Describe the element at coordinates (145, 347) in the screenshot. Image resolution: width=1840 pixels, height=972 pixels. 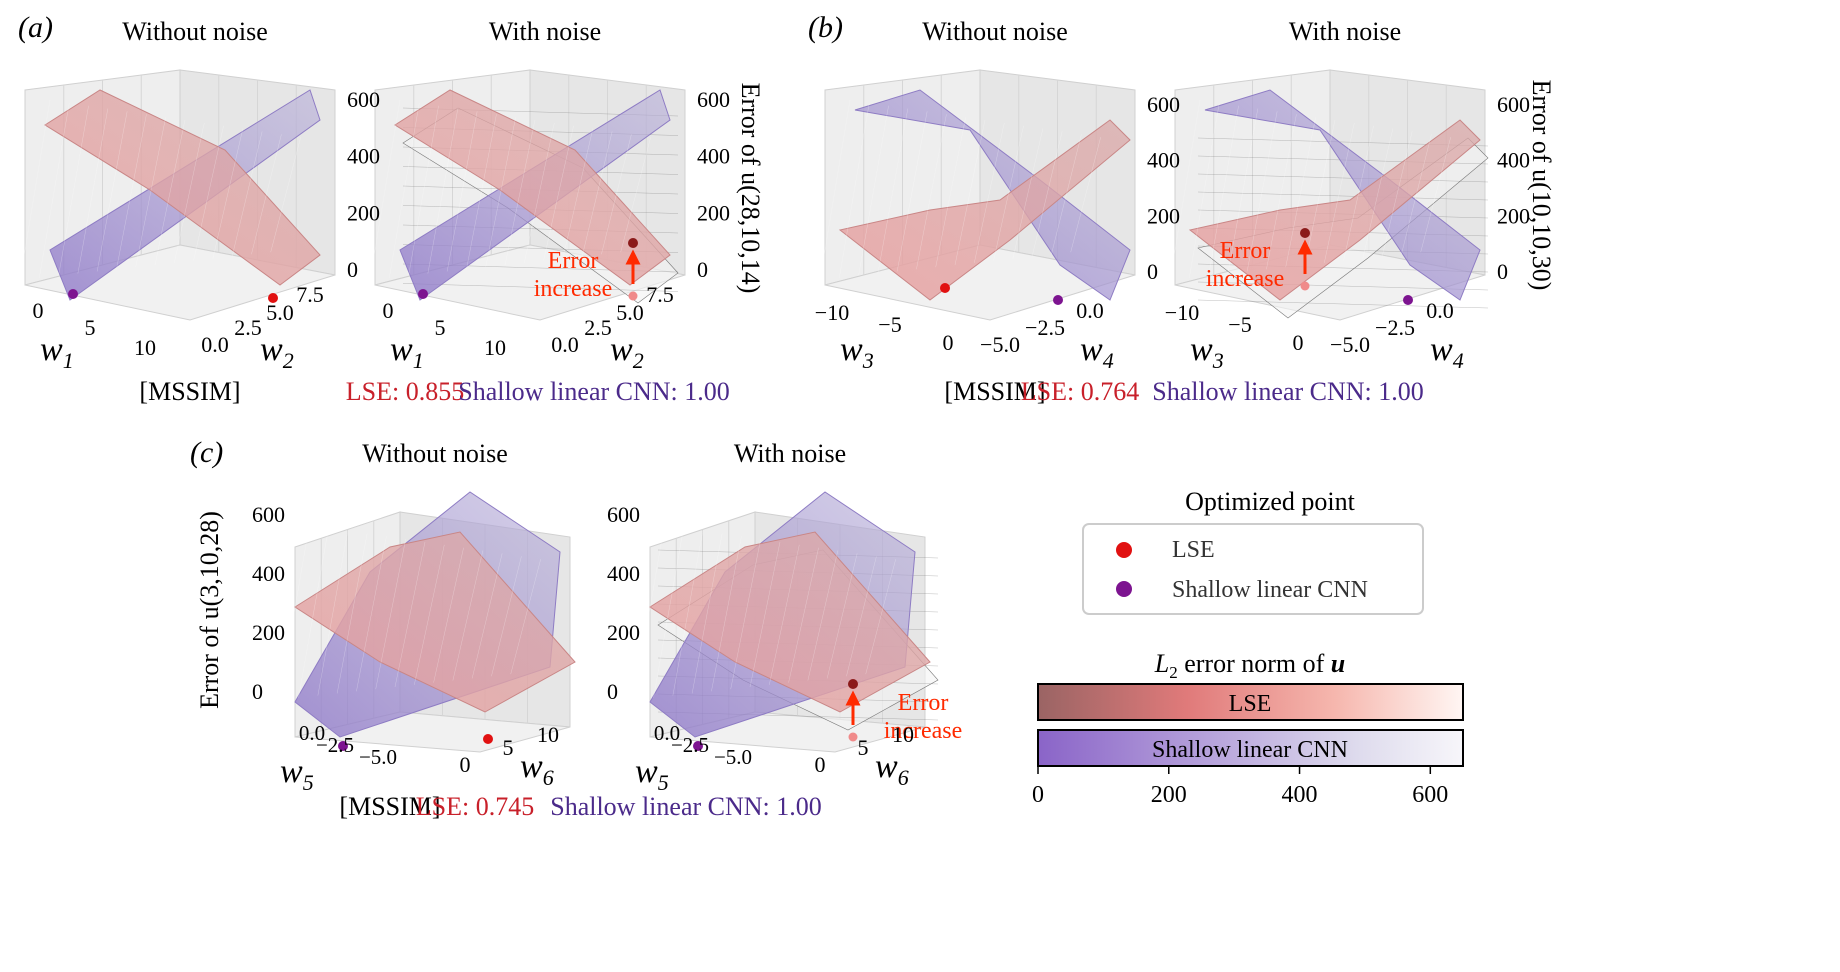
I see `x-tick-label: 10` at that location.